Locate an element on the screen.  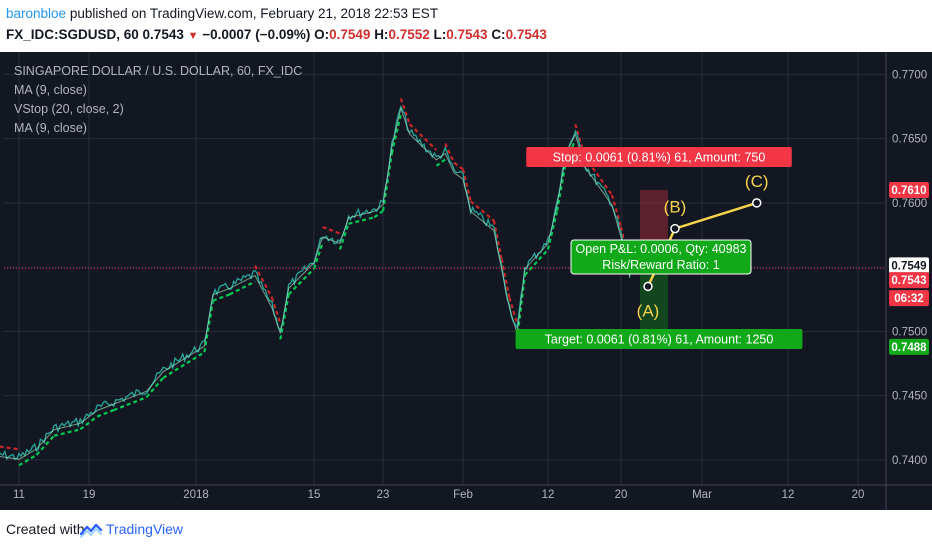
countdown-badge: 06:32 is located at coordinates (908, 299).